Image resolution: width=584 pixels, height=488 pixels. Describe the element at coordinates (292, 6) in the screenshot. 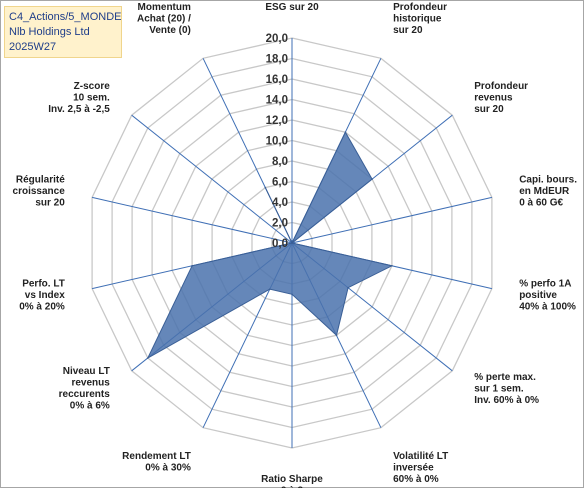

I see `axis-label: NoteESG sur 20` at that location.